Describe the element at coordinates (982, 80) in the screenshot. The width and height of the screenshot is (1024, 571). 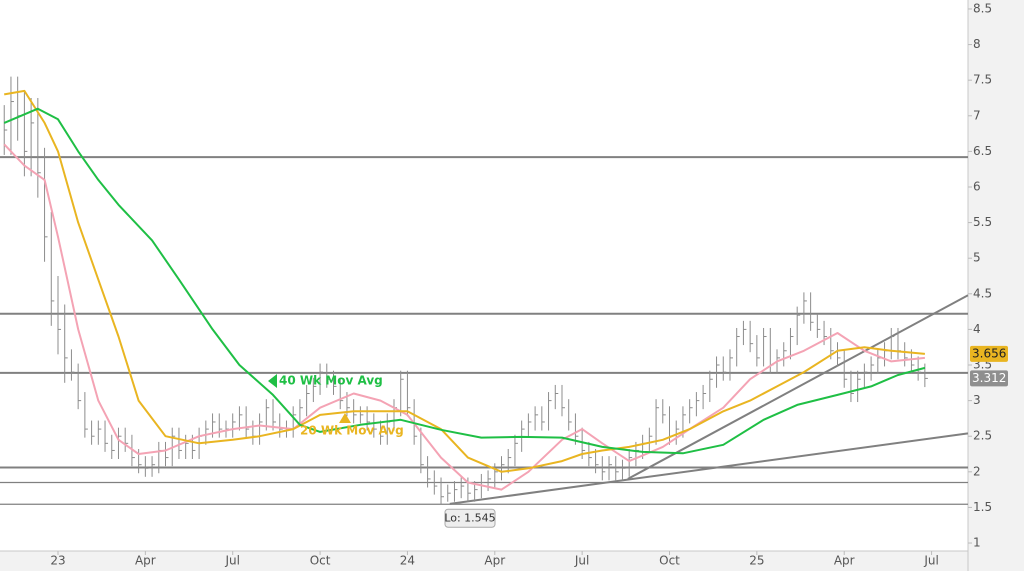
I see `y-tick-label: 7.5` at that location.